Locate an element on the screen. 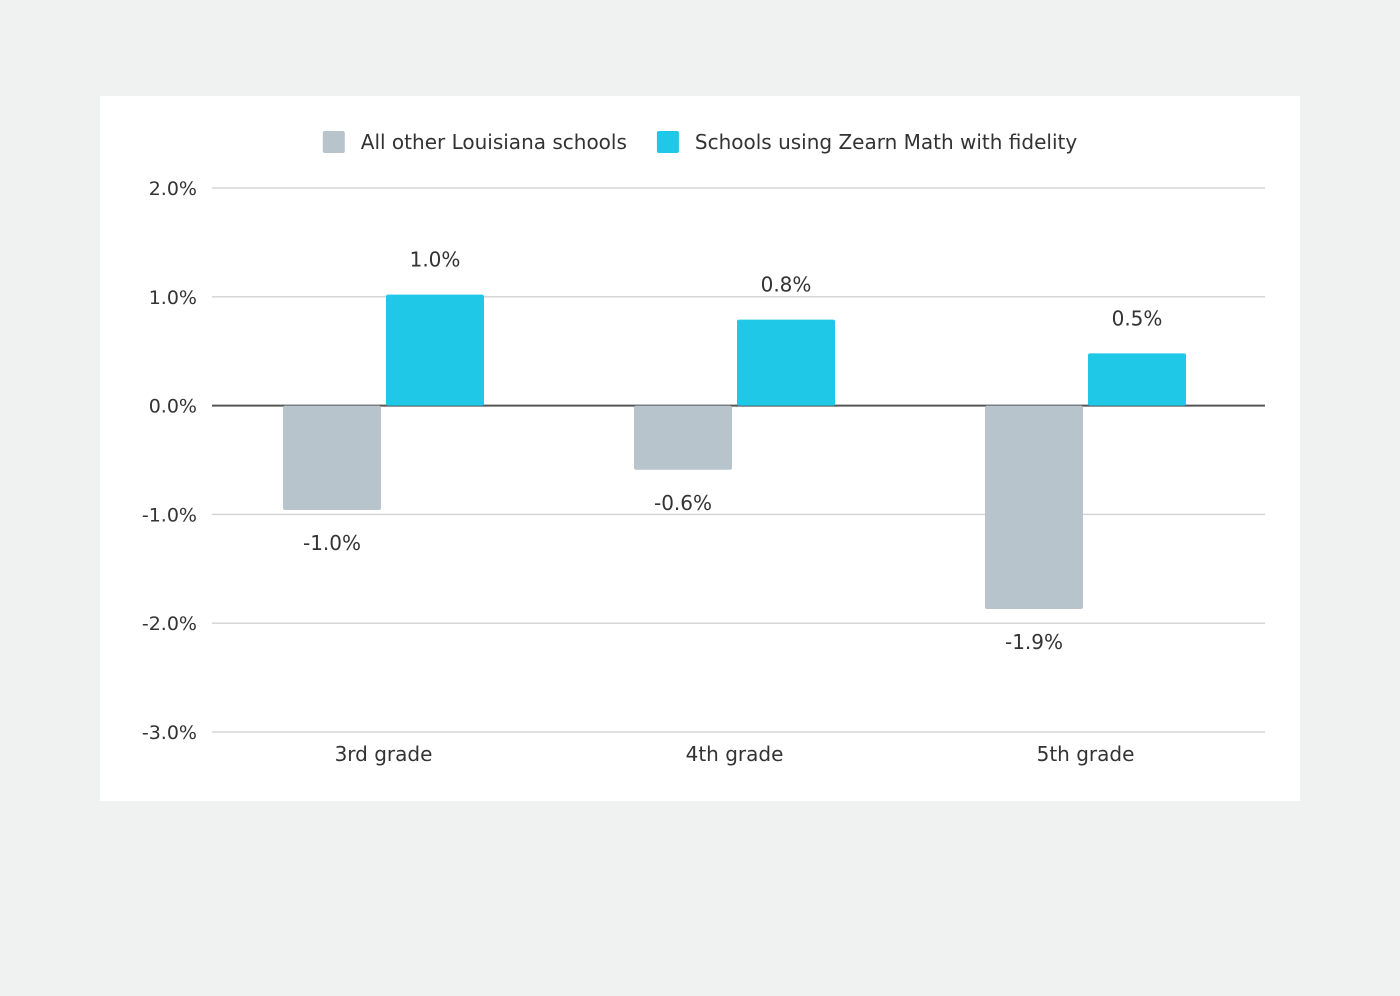 This screenshot has height=996, width=1400. x-tick-label: 5th grade is located at coordinates (1086, 754).